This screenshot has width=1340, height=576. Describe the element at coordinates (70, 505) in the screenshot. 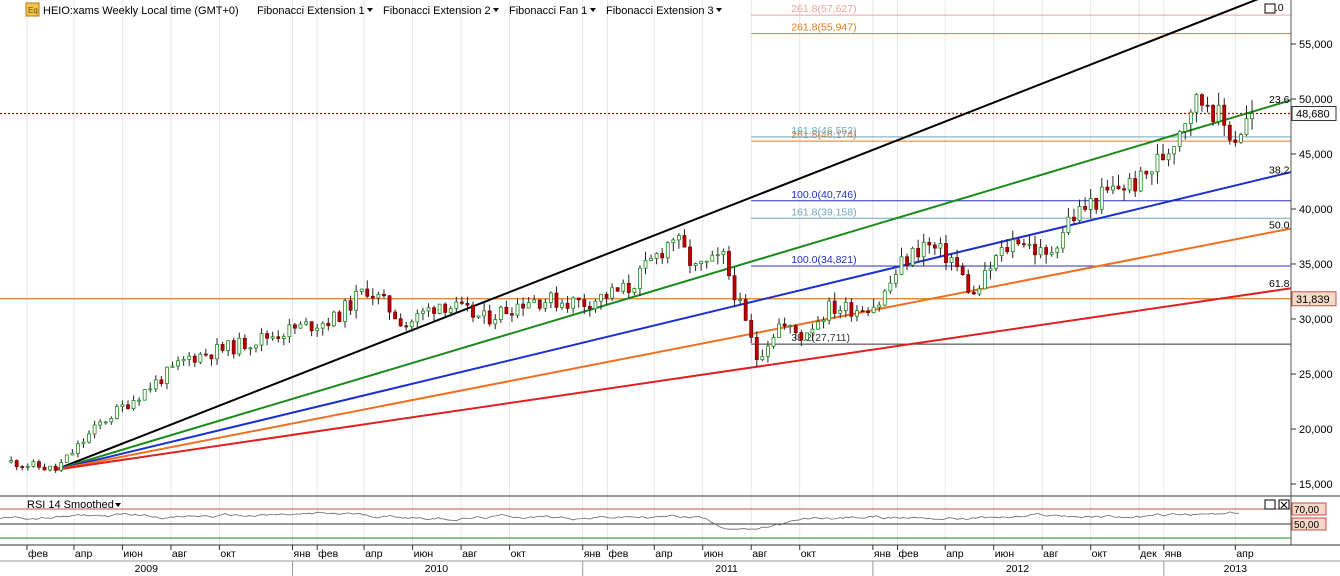

I see `rsi-title: RSI 14 Smoothed` at that location.